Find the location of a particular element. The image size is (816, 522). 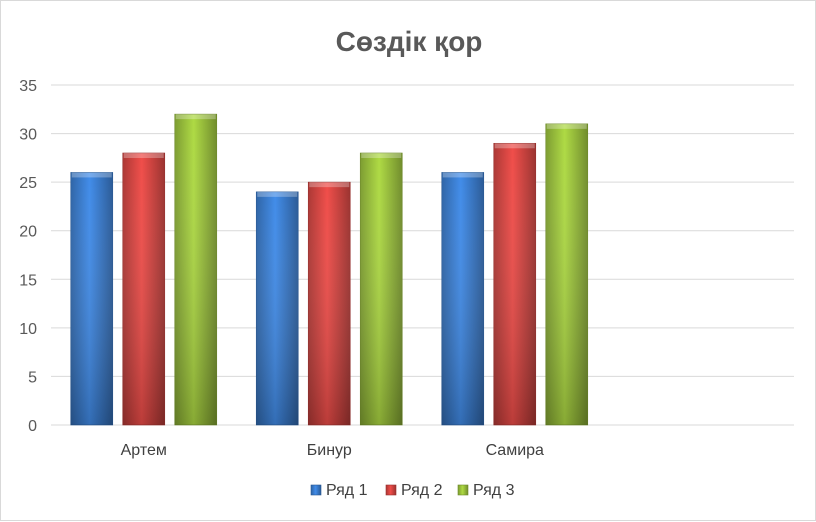

y-tick-label: 0 is located at coordinates (32, 426).